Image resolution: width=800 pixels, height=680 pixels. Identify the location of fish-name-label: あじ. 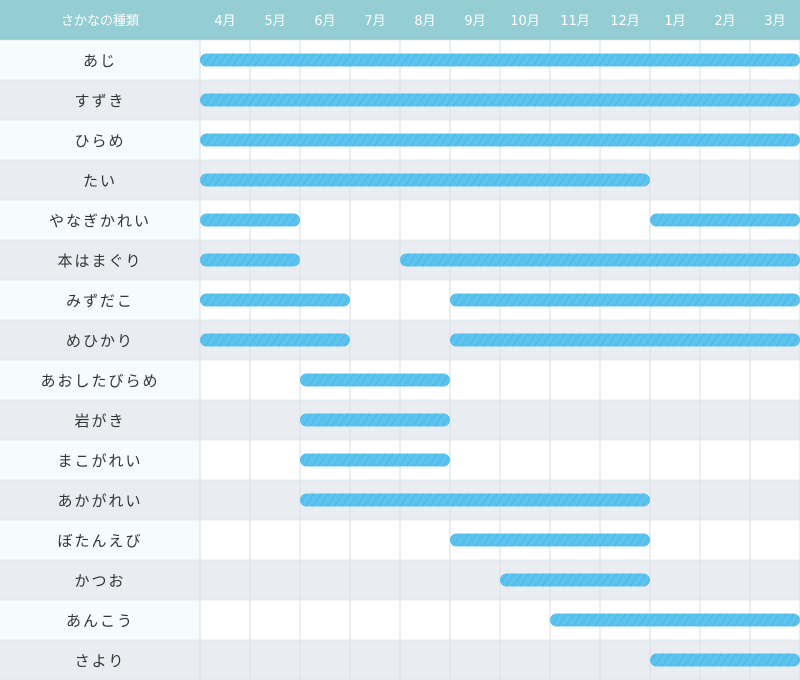
(100, 61).